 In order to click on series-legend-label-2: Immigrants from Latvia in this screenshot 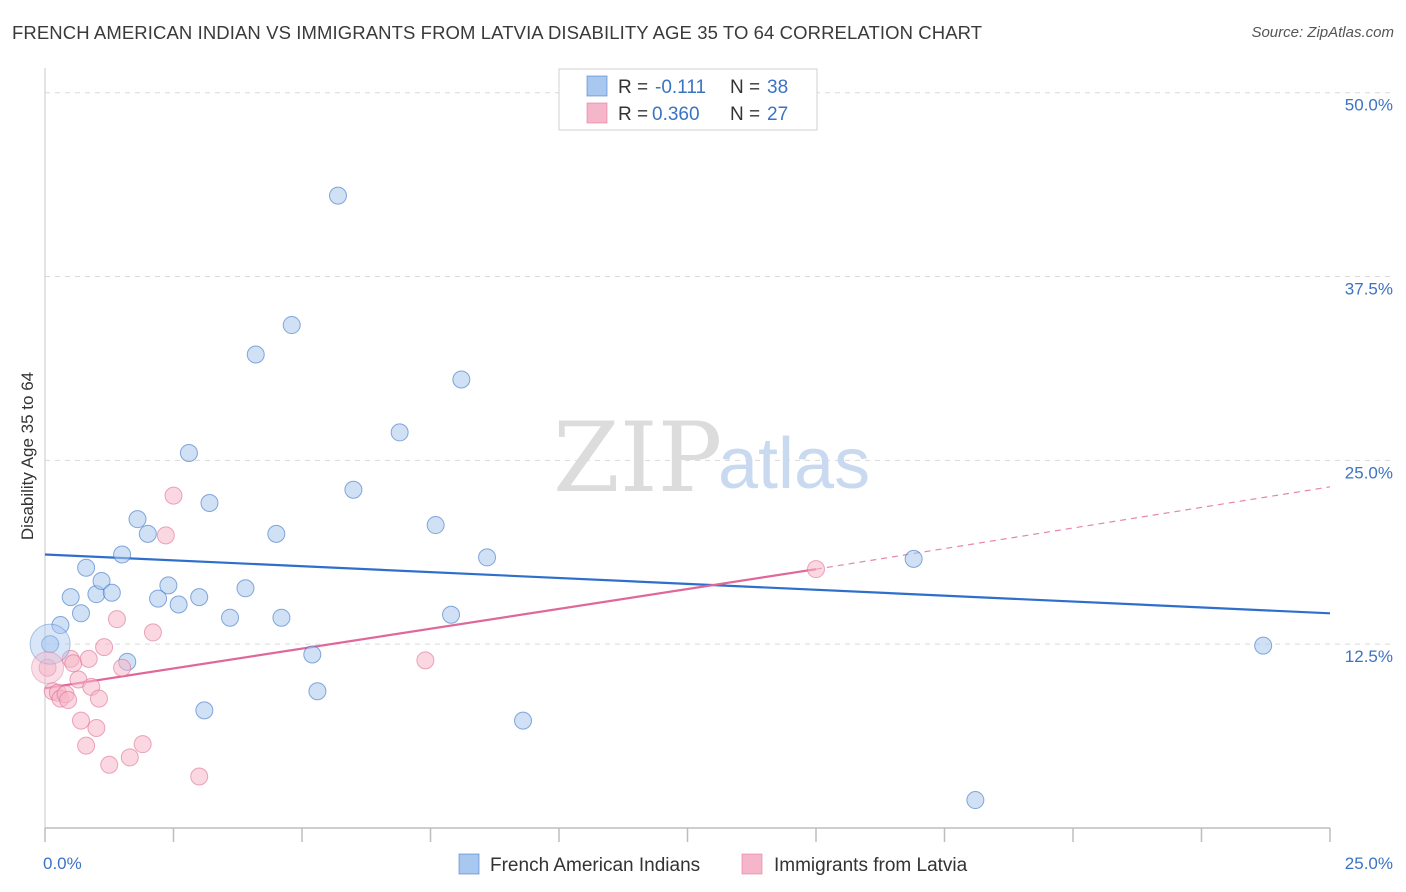, I will do `click(871, 865)`.